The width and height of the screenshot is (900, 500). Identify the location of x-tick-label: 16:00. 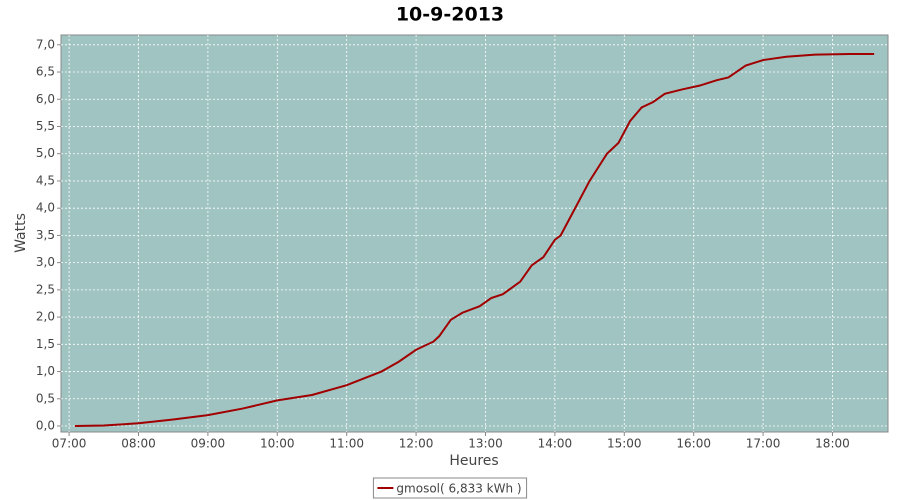
(693, 444).